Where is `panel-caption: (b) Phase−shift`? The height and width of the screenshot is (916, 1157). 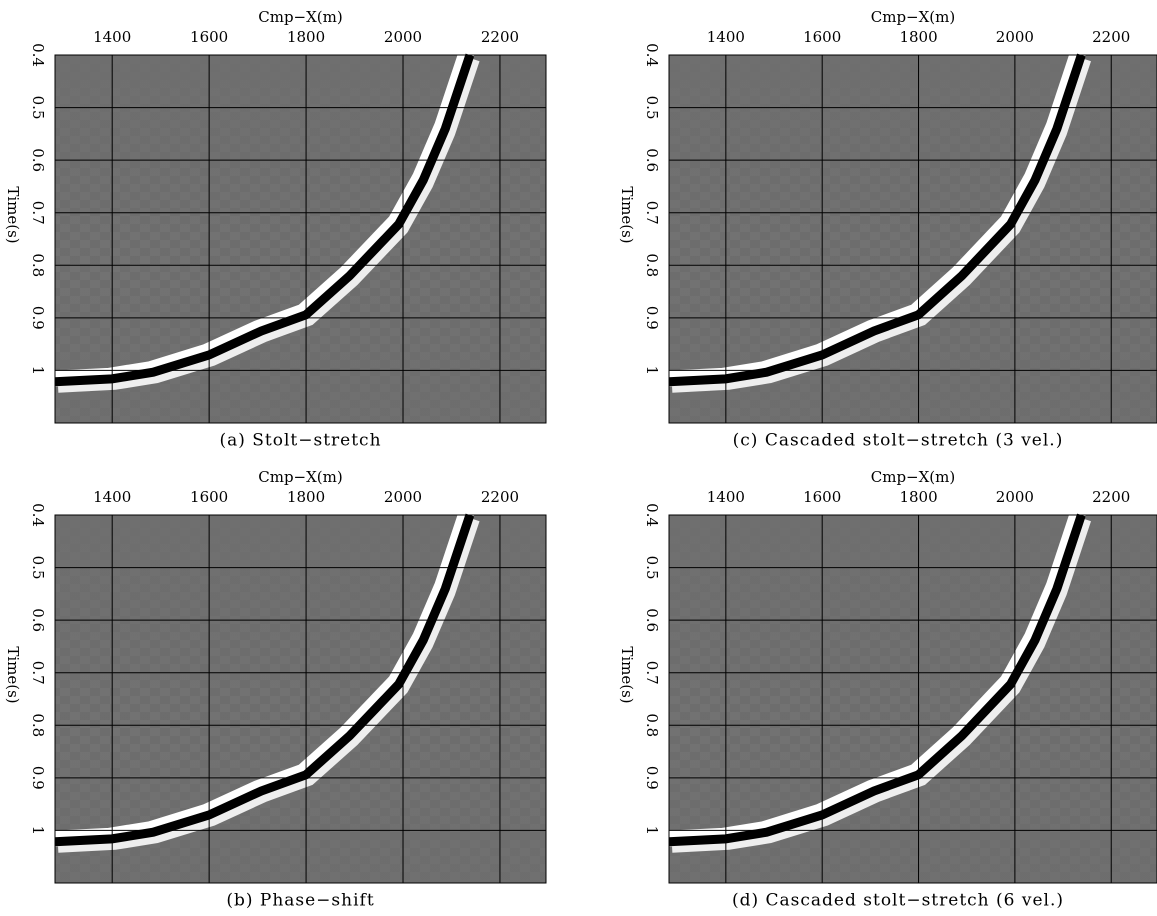 panel-caption: (b) Phase−shift is located at coordinates (300, 901).